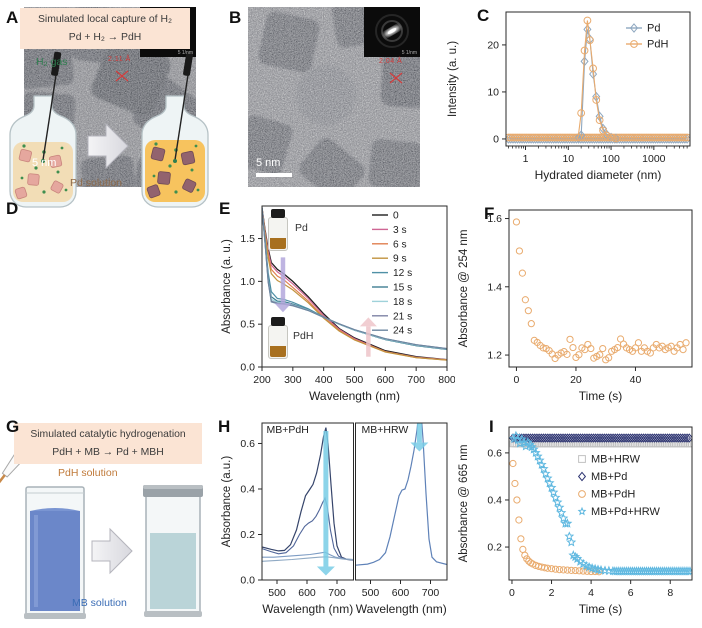 The width and height of the screenshot is (702, 628). I want to click on svg-text: 1, so click(526, 159).